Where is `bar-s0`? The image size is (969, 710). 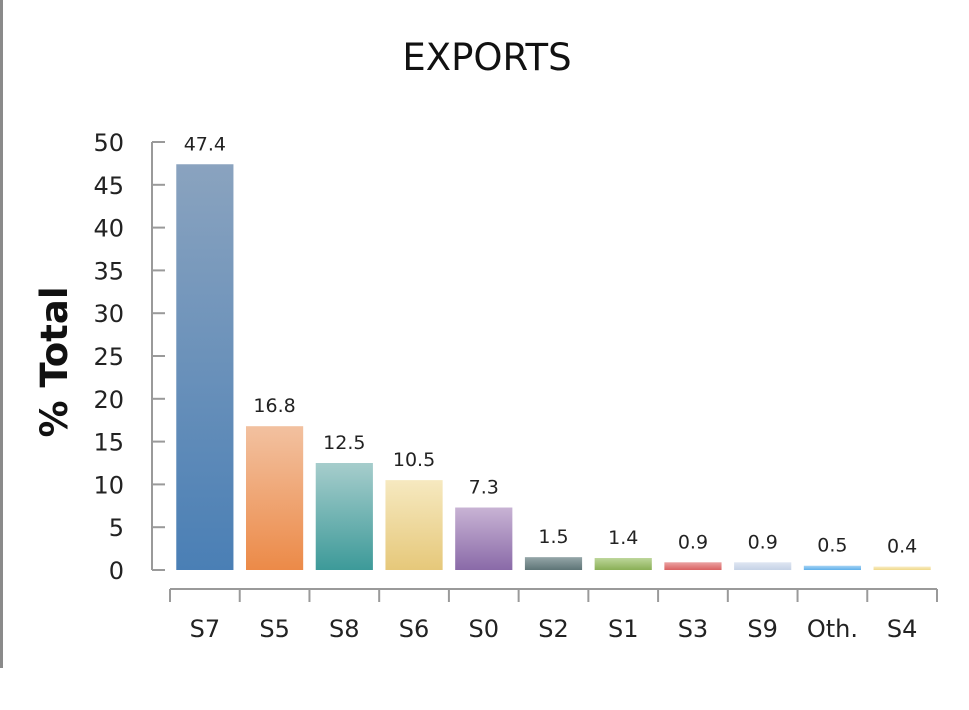 bar-s0 is located at coordinates (484, 538).